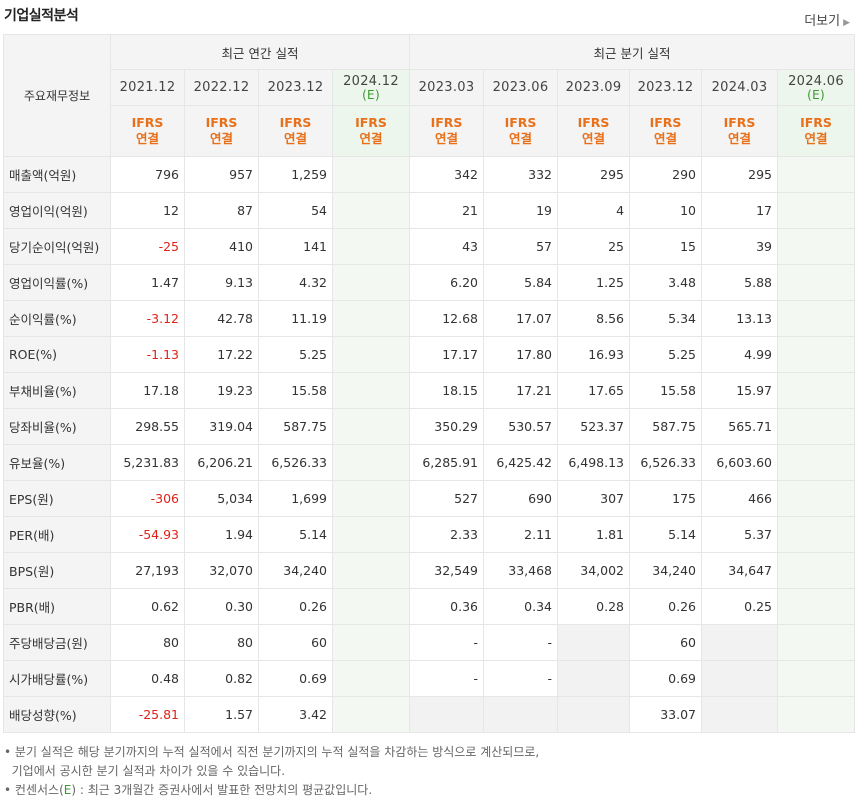  Describe the element at coordinates (57, 714) in the screenshot. I see `row-label: 배당성향(%)` at that location.